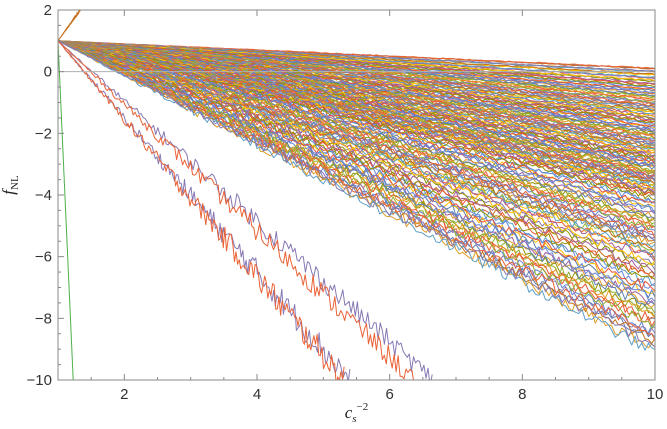 The height and width of the screenshot is (429, 667). I want to click on y-axis-label-sub: NL, so click(15, 182).